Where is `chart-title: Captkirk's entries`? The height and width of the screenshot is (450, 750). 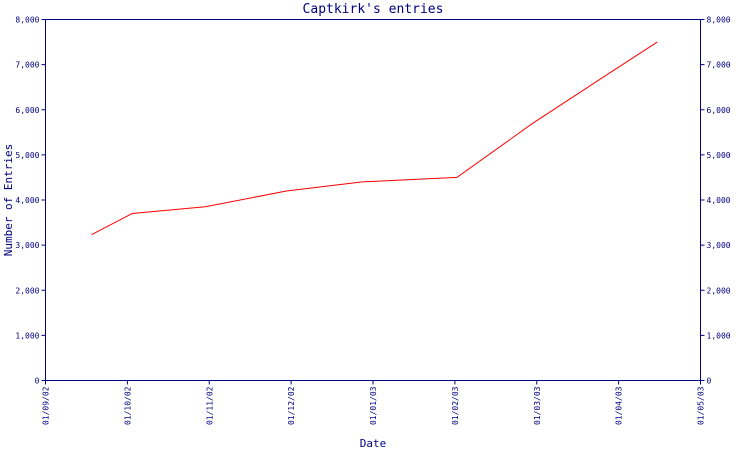
chart-title: Captkirk's entries is located at coordinates (373, 9).